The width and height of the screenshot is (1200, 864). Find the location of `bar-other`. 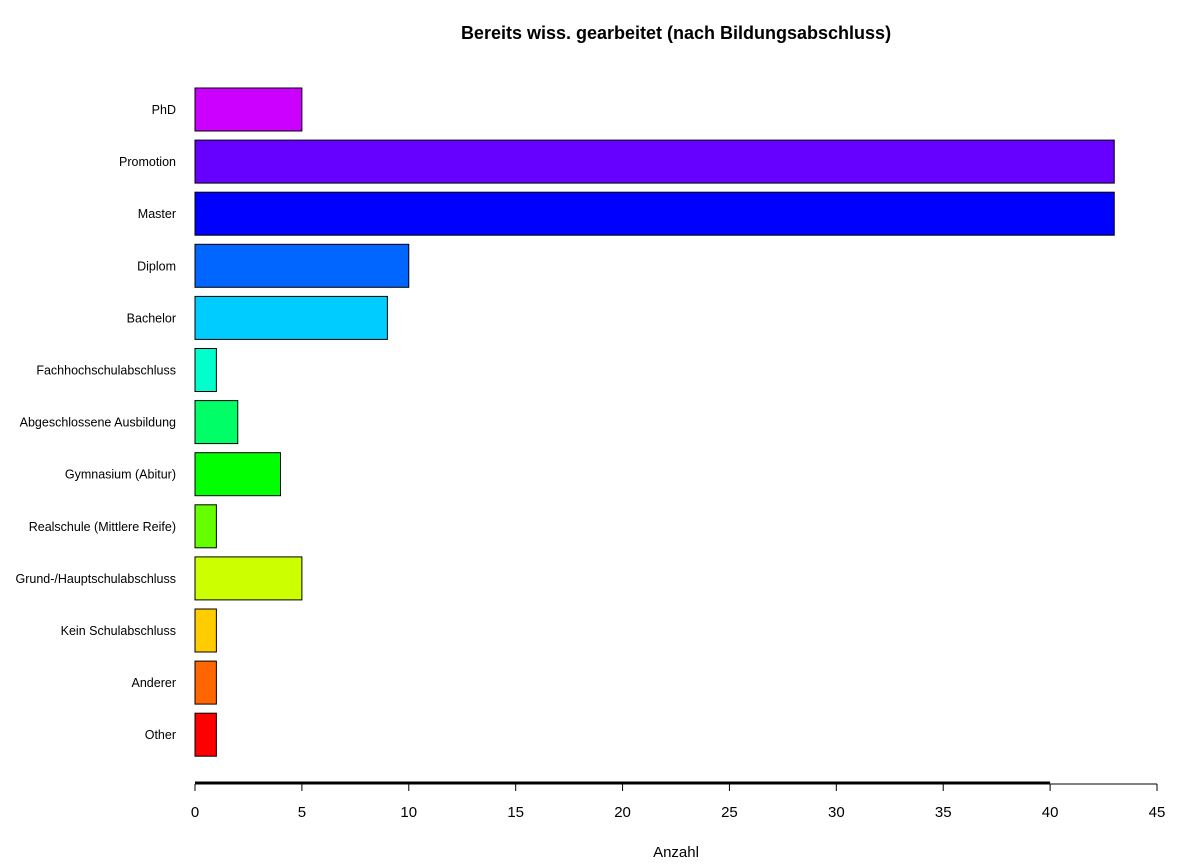

bar-other is located at coordinates (205, 734).